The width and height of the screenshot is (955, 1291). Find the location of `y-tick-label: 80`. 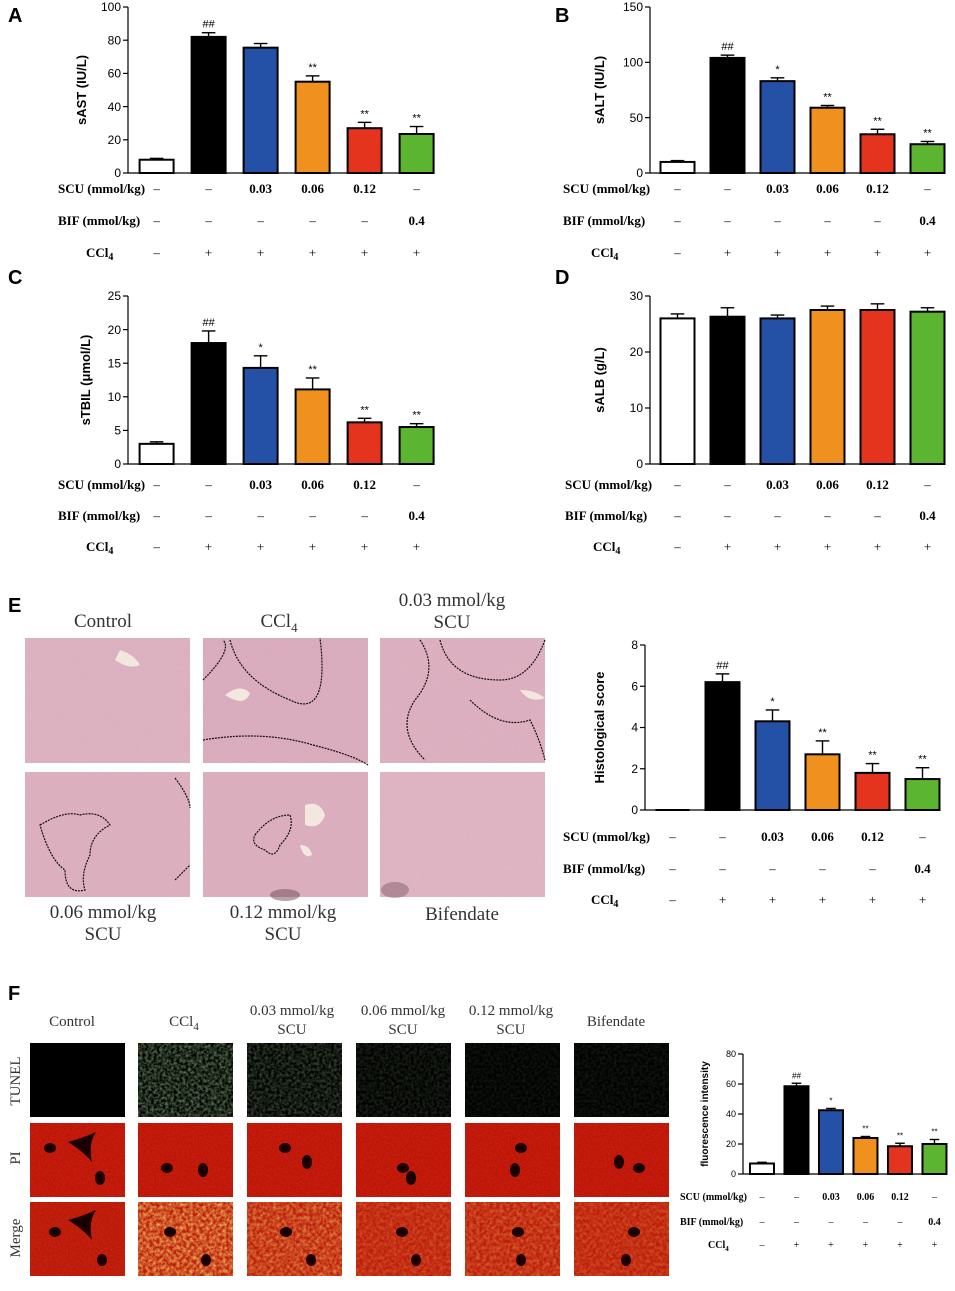

y-tick-label: 80 is located at coordinates (115, 40).